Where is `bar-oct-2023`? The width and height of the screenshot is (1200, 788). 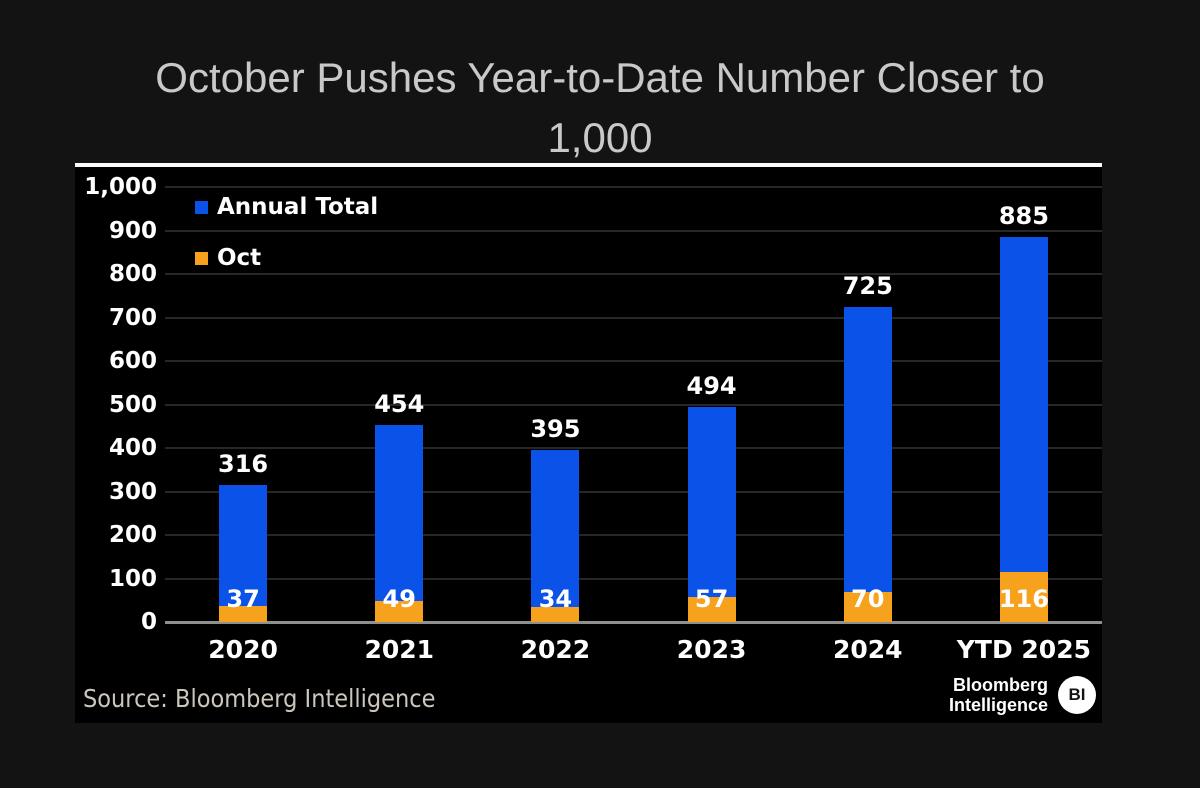 bar-oct-2023 is located at coordinates (711, 609).